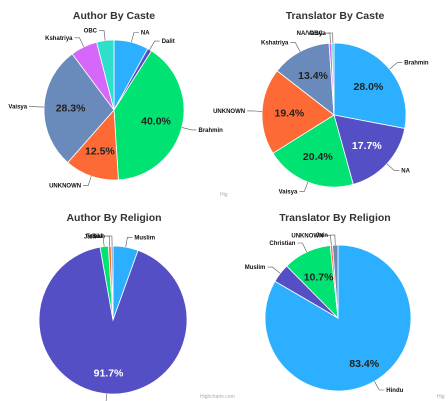 The image size is (448, 401). I want to click on slice-name-label: Dalit, so click(168, 42).